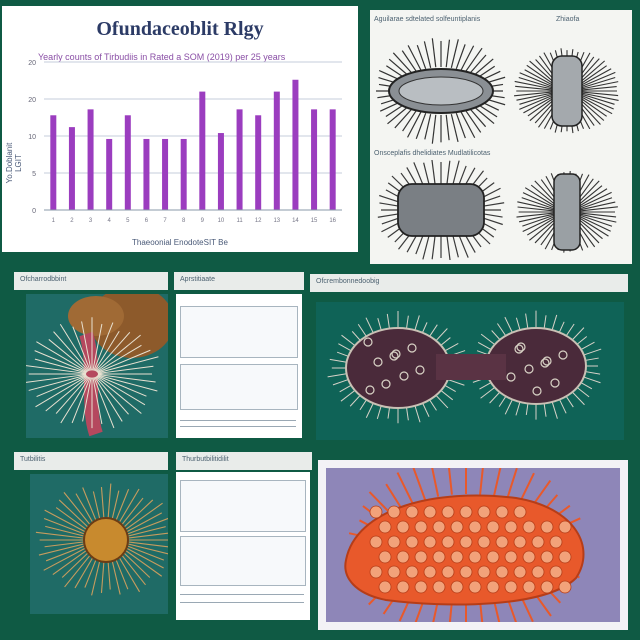  I want to click on chart-title: Ofundaceoblit Rlgy, so click(180, 29).